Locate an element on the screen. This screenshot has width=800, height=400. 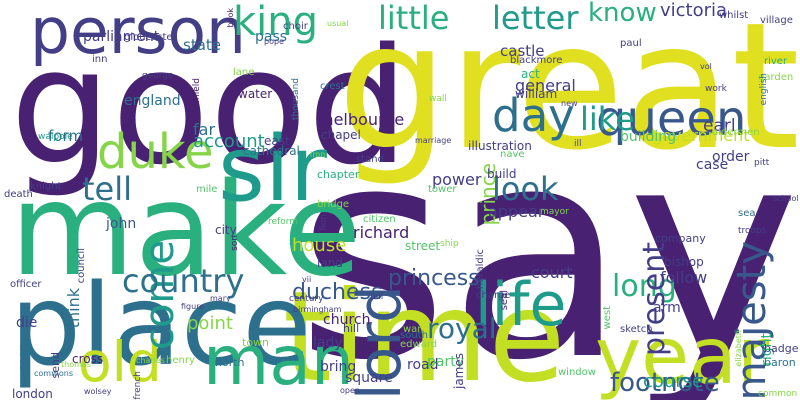
word: building is located at coordinates (648, 137).